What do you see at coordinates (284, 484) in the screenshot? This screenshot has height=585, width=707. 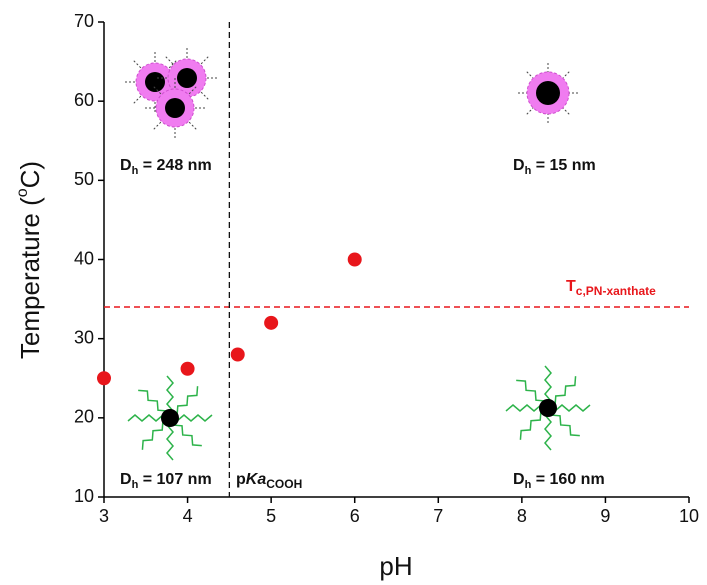 I see `vline-label-part: COOH` at bounding box center [284, 484].